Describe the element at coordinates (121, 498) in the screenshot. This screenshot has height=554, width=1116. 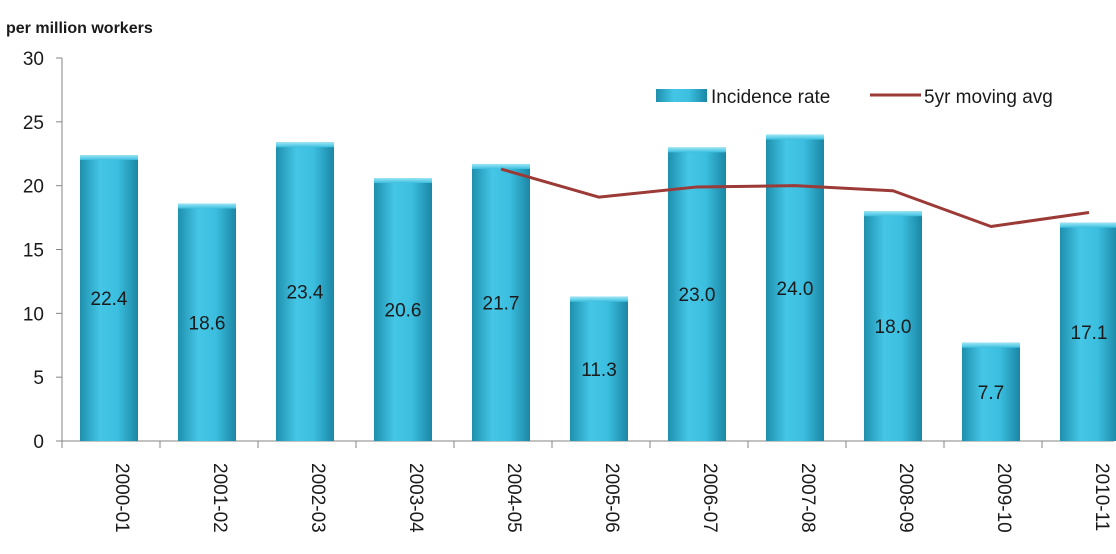
I see `x-tick-label: 2000-01` at that location.